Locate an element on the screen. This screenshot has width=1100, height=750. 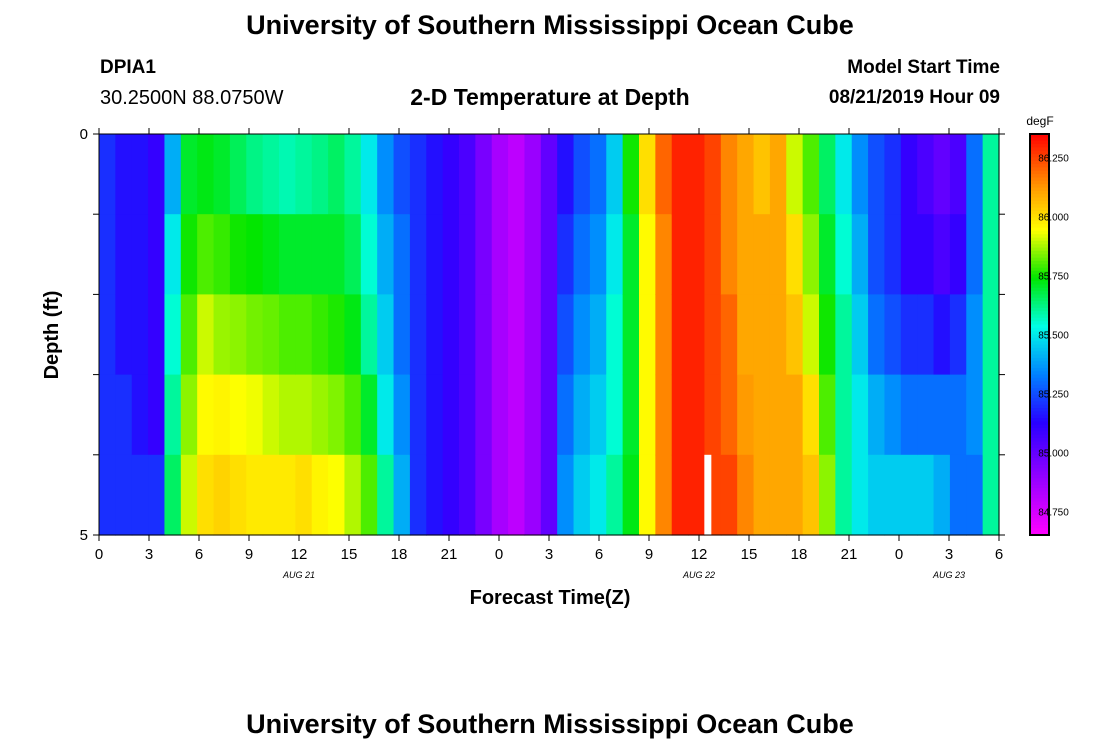
station-id: DPIA1 is located at coordinates (128, 67).